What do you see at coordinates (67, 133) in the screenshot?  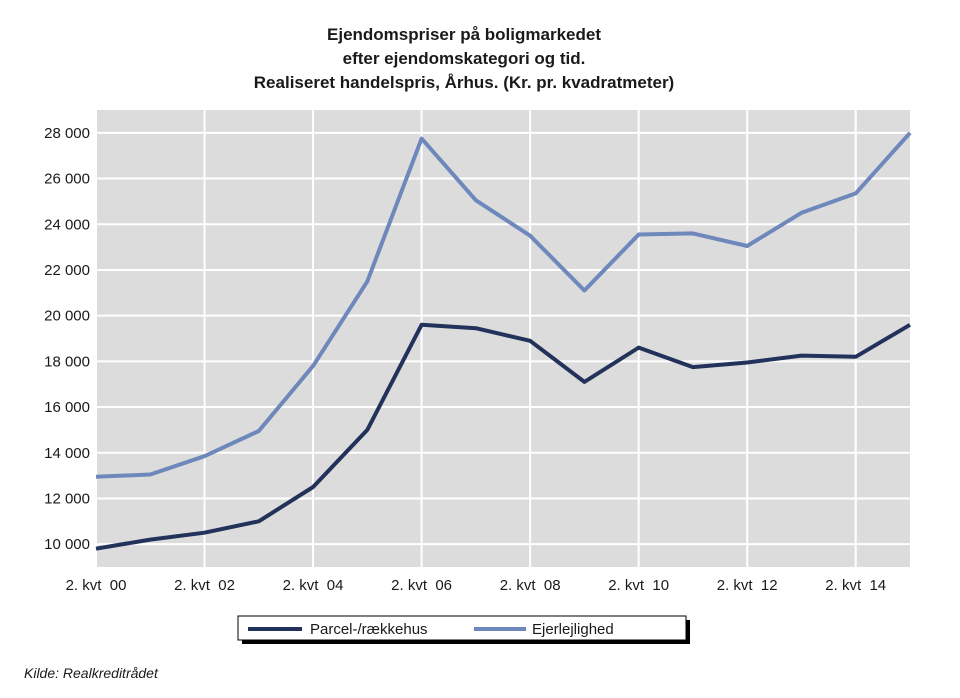 I see `y-tick-label: 28 000` at bounding box center [67, 133].